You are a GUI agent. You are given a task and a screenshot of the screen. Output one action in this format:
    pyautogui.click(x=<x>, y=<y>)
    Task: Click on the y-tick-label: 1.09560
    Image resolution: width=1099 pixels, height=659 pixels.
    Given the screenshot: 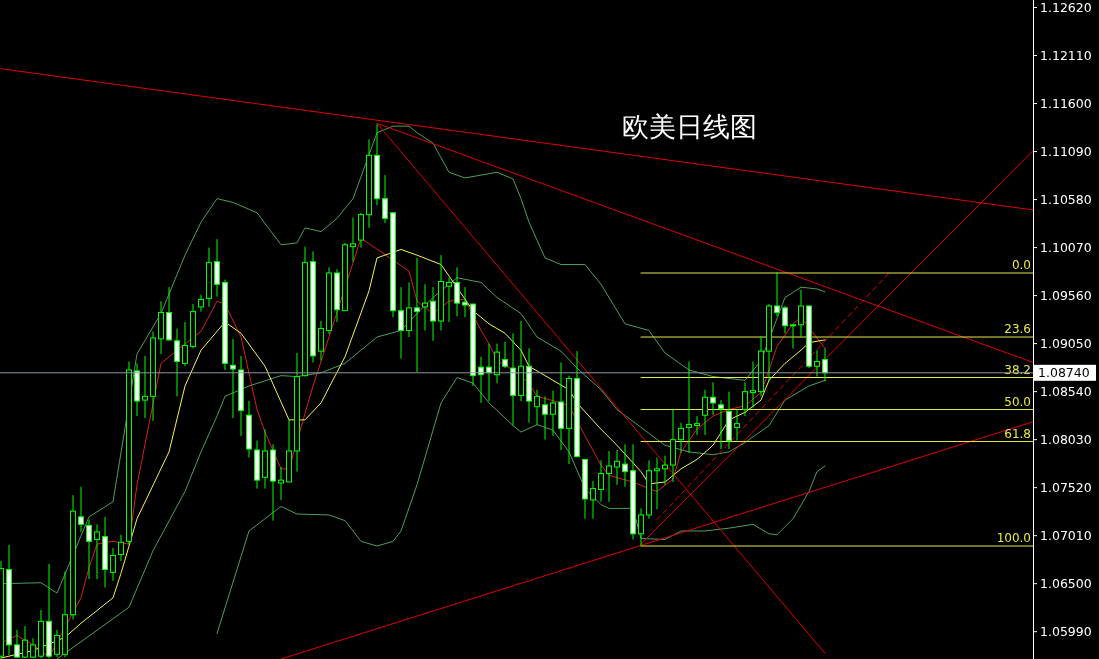 What is the action you would take?
    pyautogui.click(x=1066, y=296)
    